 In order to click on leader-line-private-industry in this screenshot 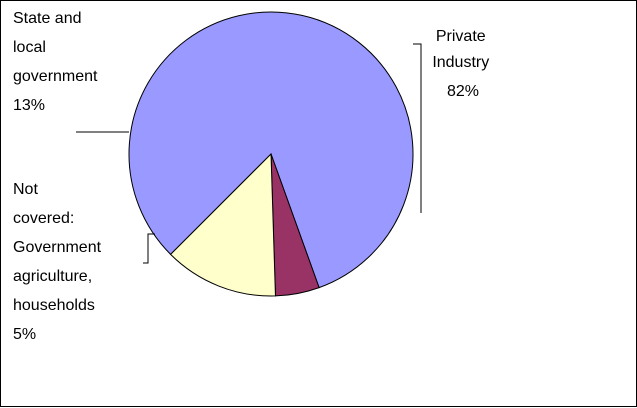, I will do `click(417, 128)`.